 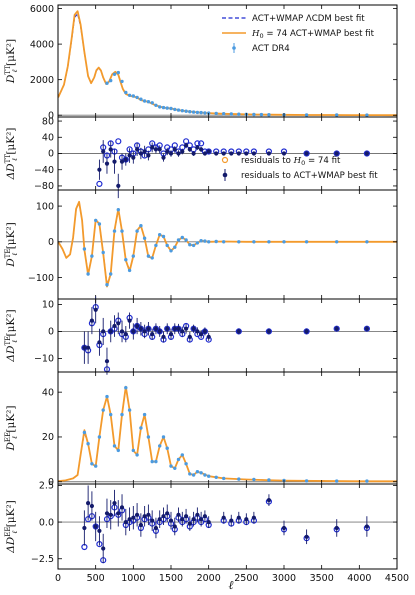 I want to click on x-axis-label: ℓ, so click(x=231, y=585).